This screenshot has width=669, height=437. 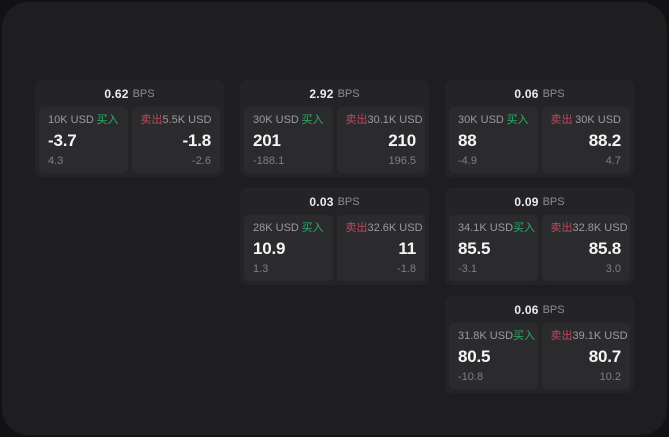 I want to click on sell-amount: 39.1K USD, so click(x=600, y=336).